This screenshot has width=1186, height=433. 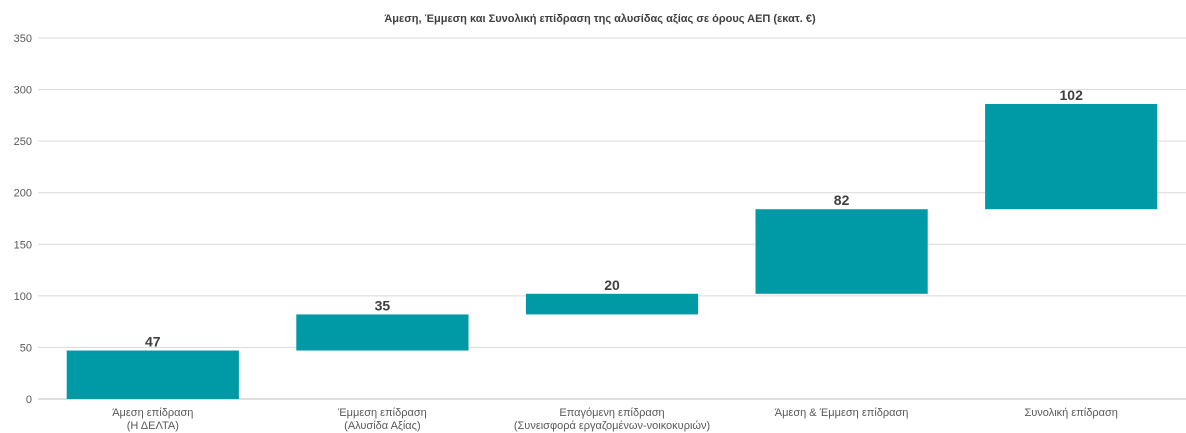 I want to click on y-tick-label: 250, so click(x=23, y=142).